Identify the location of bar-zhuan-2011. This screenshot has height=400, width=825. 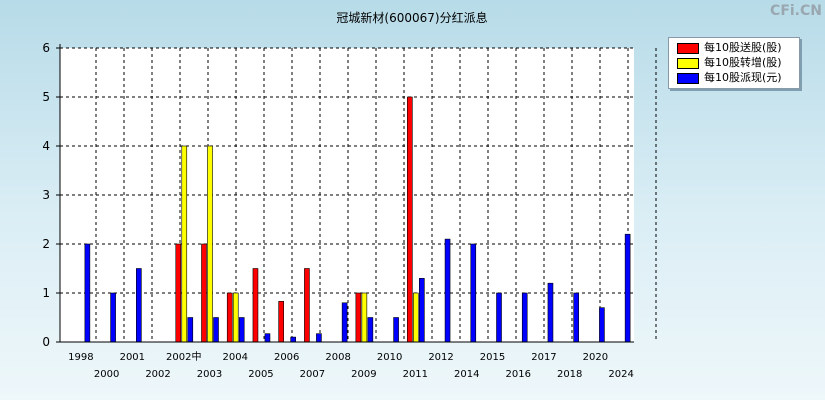
(416, 317).